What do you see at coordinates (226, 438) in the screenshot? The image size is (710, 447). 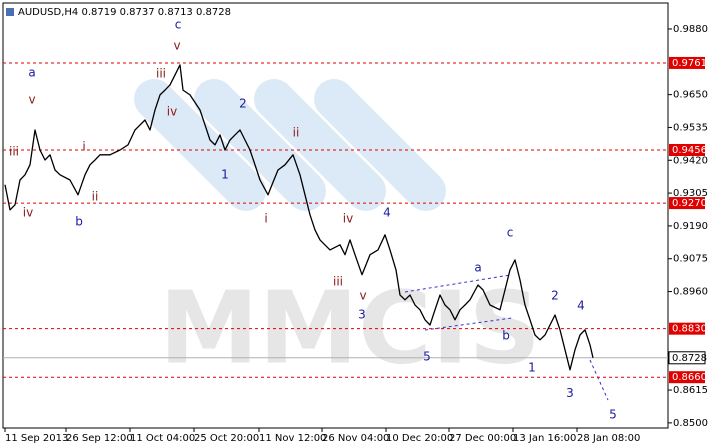 I see `x-tick-label: 25 Oct 20:00` at bounding box center [226, 438].